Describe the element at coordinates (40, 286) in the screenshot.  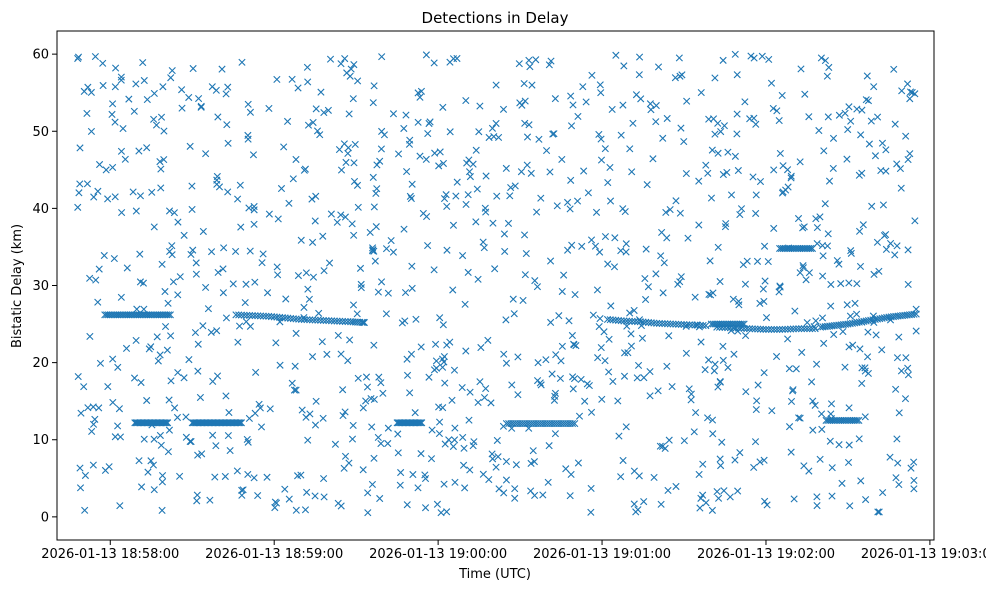
I see `y-tick-label: 30` at that location.